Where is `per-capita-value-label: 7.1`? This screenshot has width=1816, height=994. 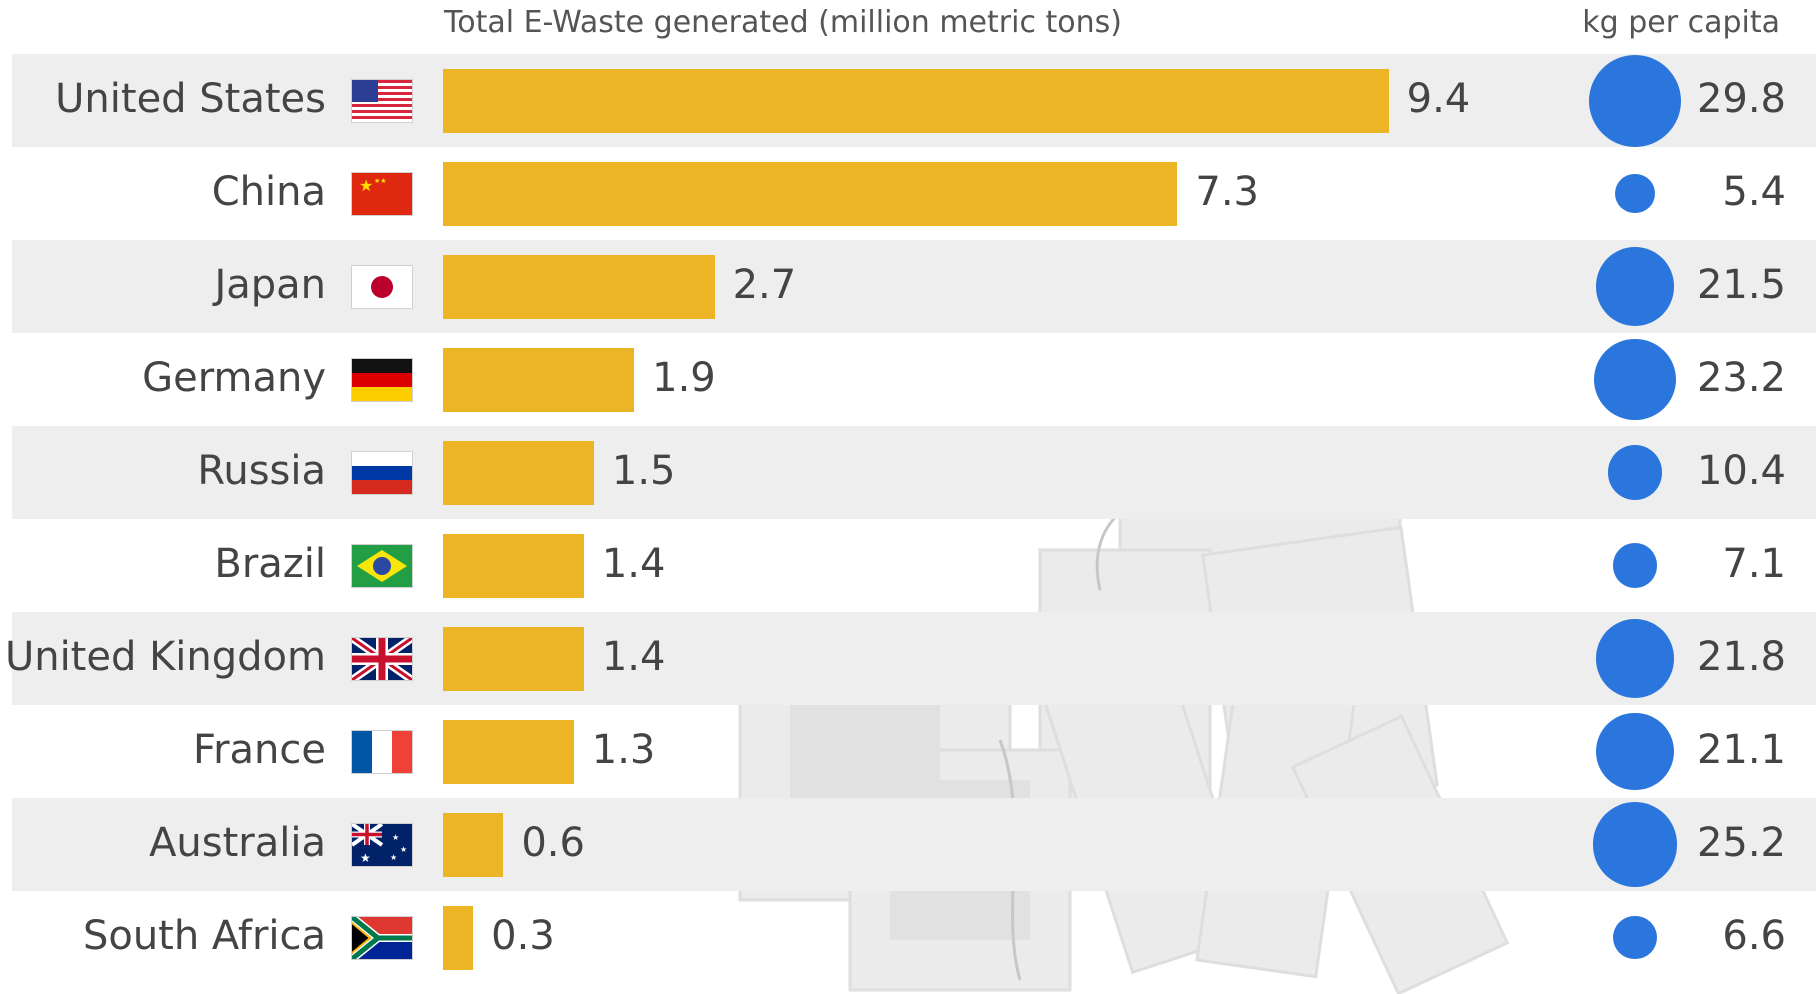
per-capita-value-label: 7.1 is located at coordinates (1754, 563).